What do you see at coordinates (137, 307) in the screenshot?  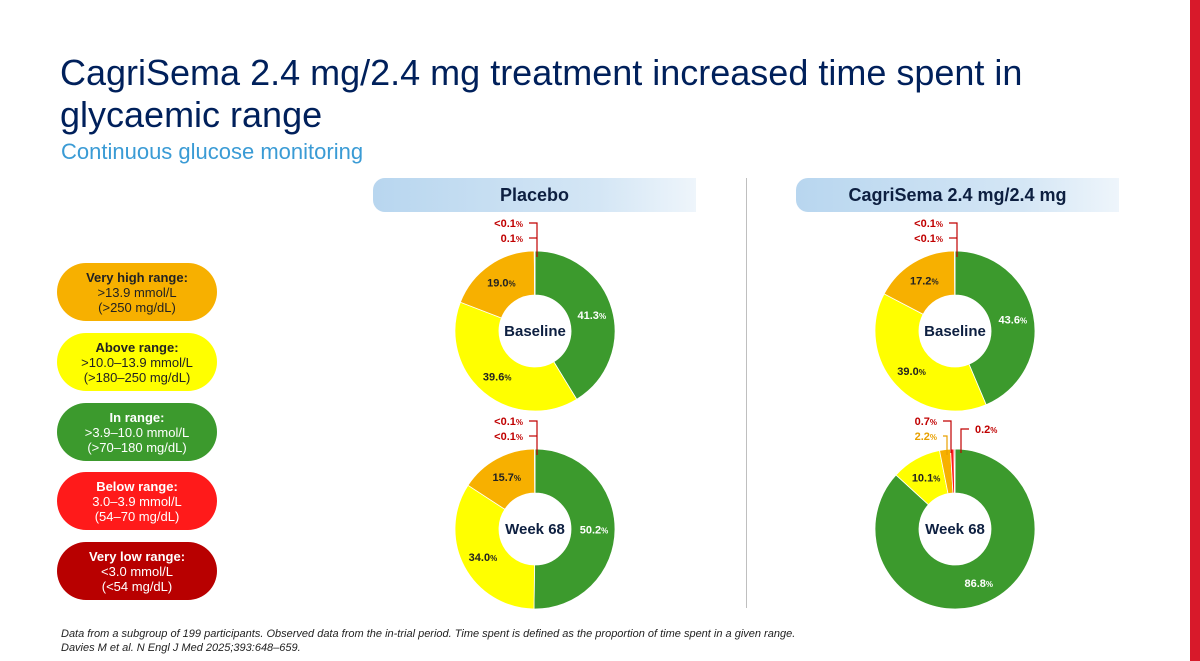 I see `legend-line2: (>250 mg/dL)` at bounding box center [137, 307].